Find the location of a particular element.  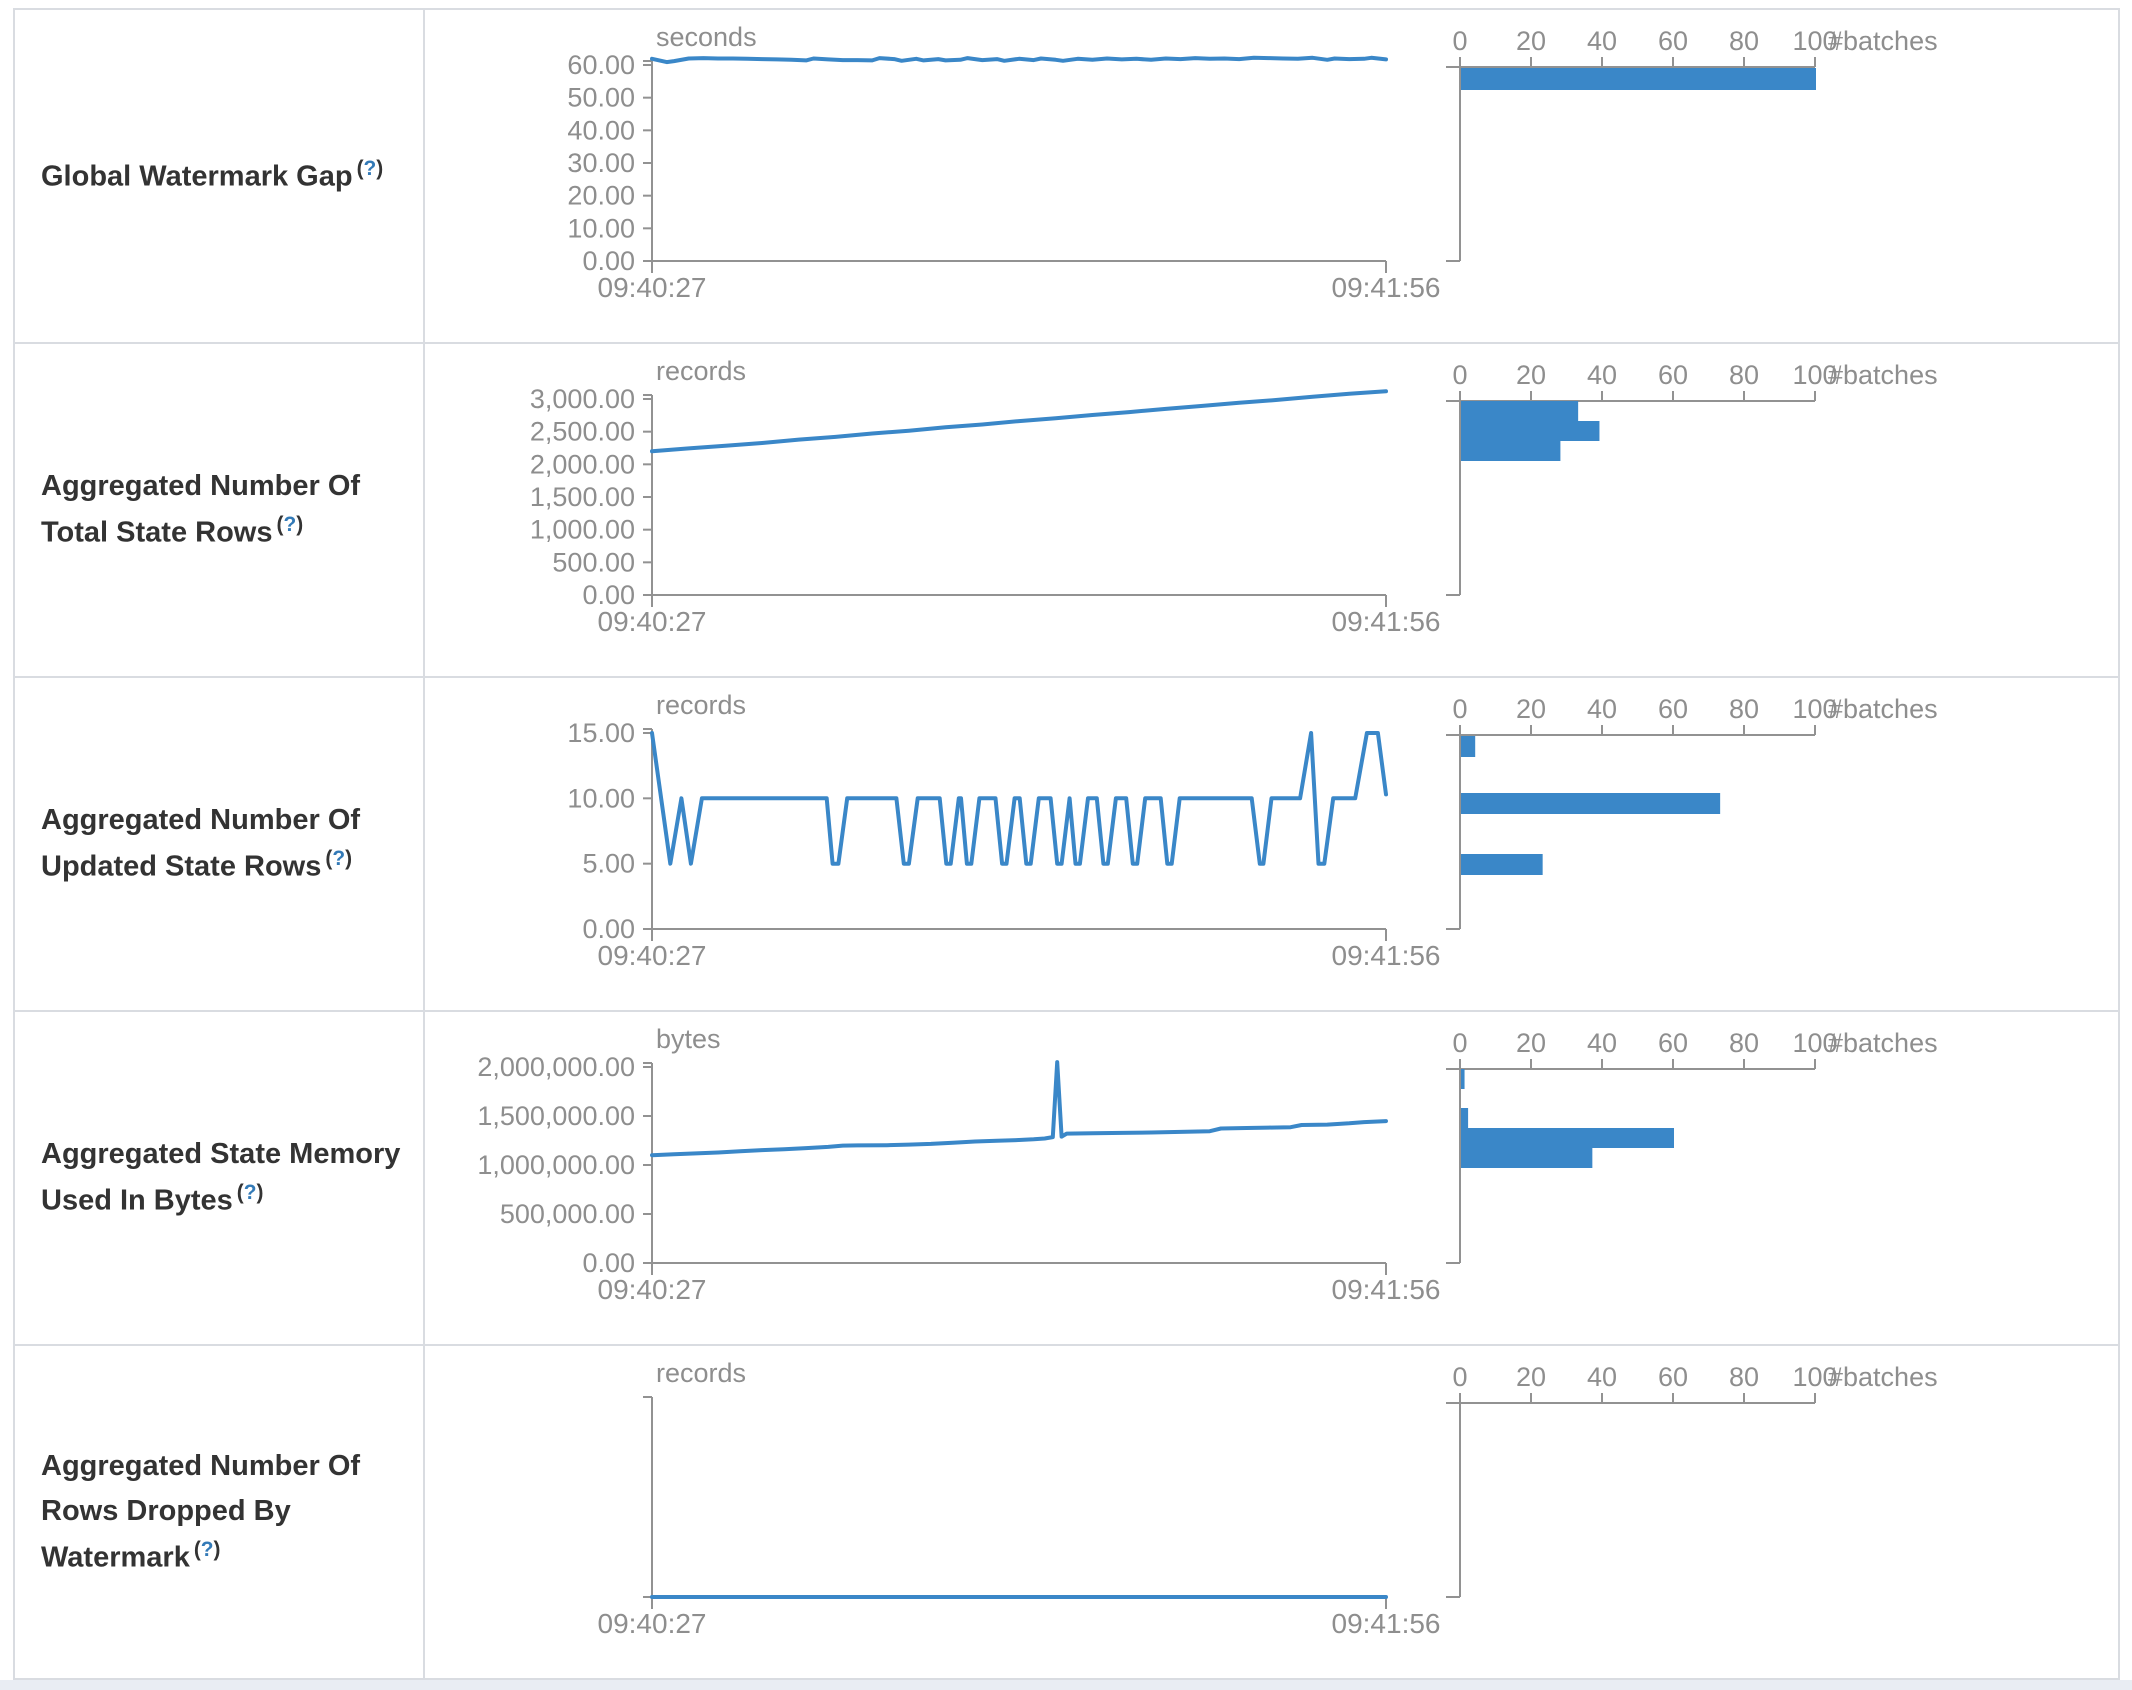

metric-label: Aggregated State Memory Used In Bytes is located at coordinates (221, 1177).